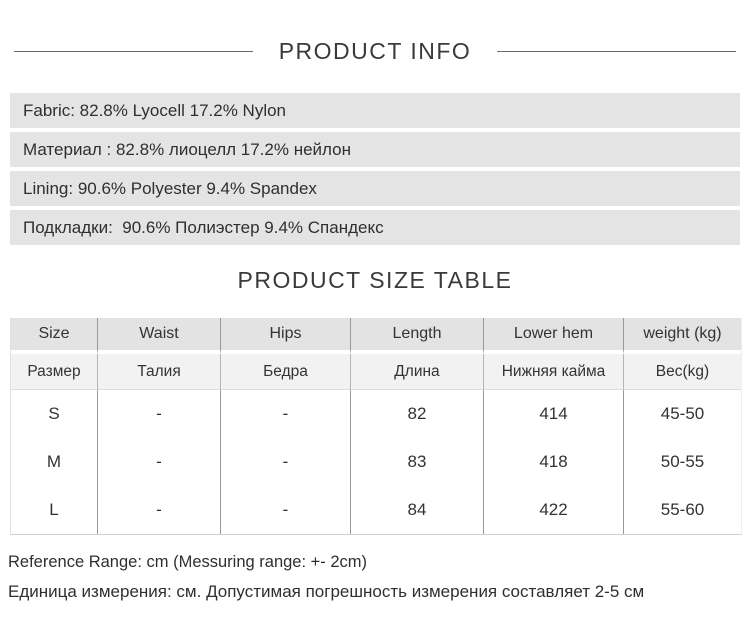  What do you see at coordinates (286, 372) in the screenshot?
I see `header-hips-ru: Бедра` at bounding box center [286, 372].